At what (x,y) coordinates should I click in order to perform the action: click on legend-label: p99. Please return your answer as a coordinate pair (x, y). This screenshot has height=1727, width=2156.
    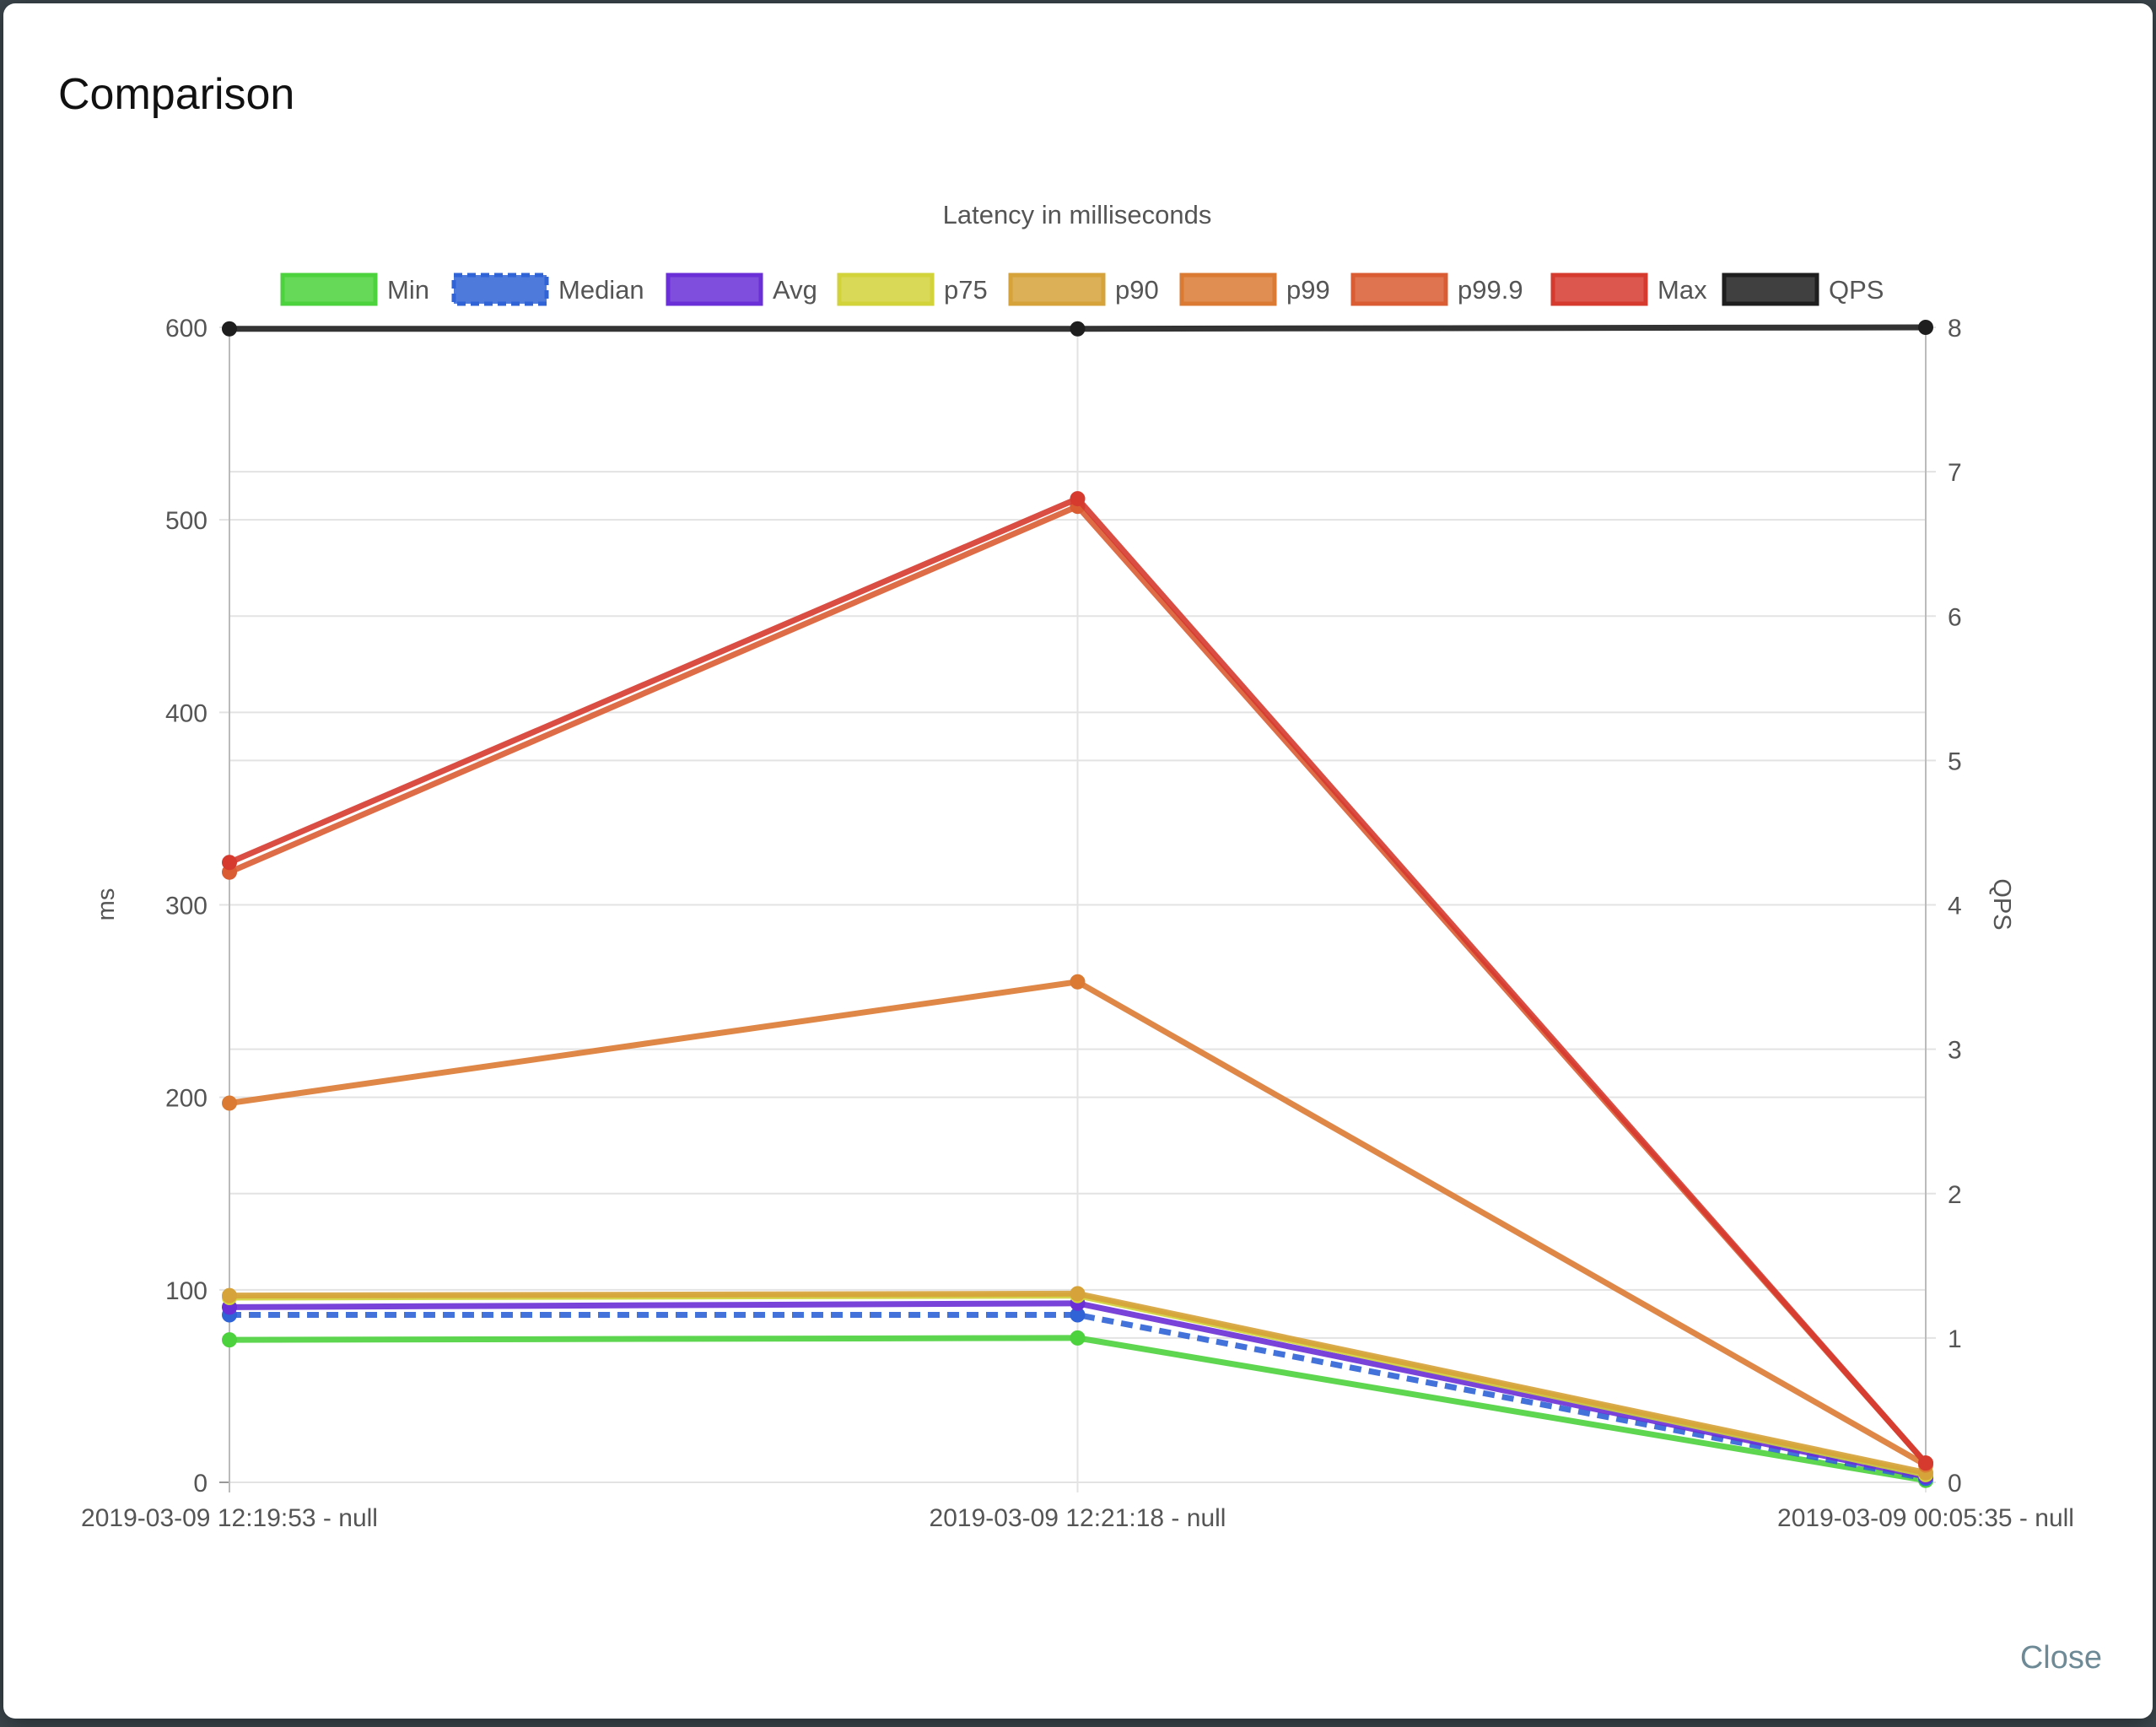
    Looking at the image, I should click on (1308, 290).